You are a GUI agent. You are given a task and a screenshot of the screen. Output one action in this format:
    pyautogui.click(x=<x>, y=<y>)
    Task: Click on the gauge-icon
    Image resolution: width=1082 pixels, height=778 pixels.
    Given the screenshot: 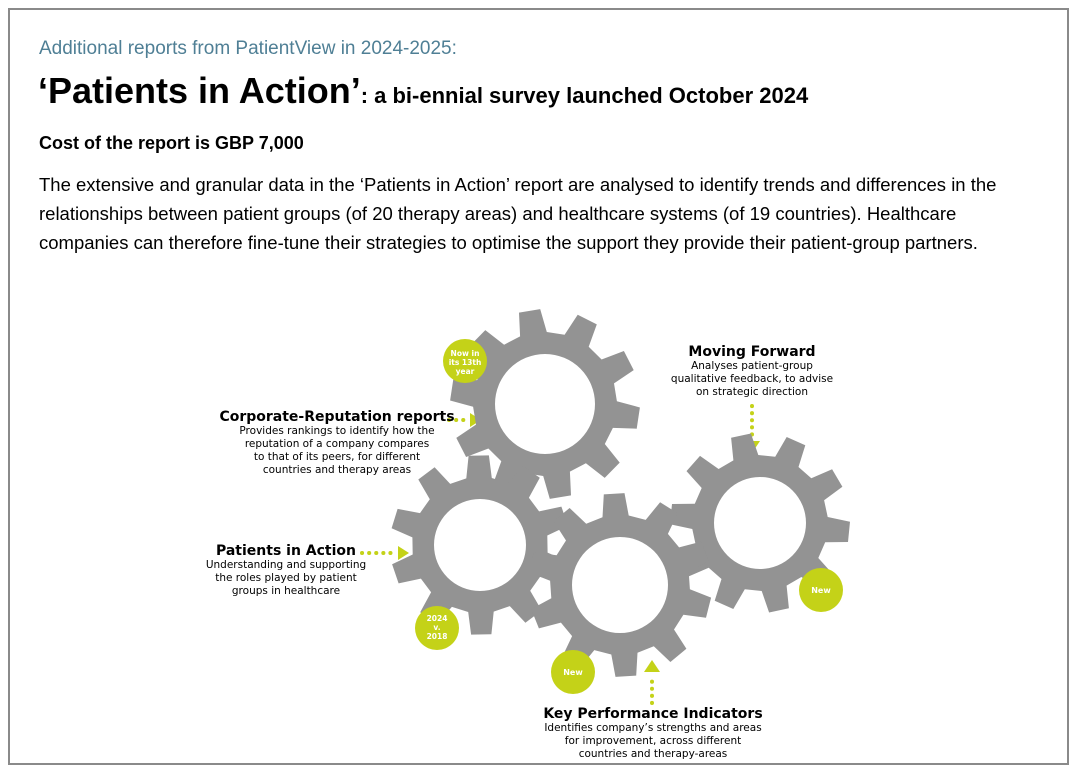 What is the action you would take?
    pyautogui.click(x=620, y=585)
    